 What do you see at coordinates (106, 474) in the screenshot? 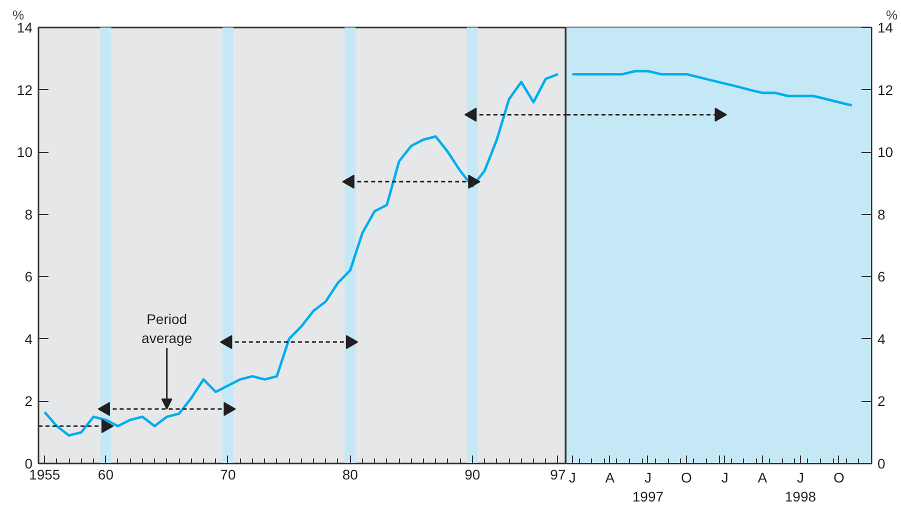
I see `x-tick-label: 60` at bounding box center [106, 474].